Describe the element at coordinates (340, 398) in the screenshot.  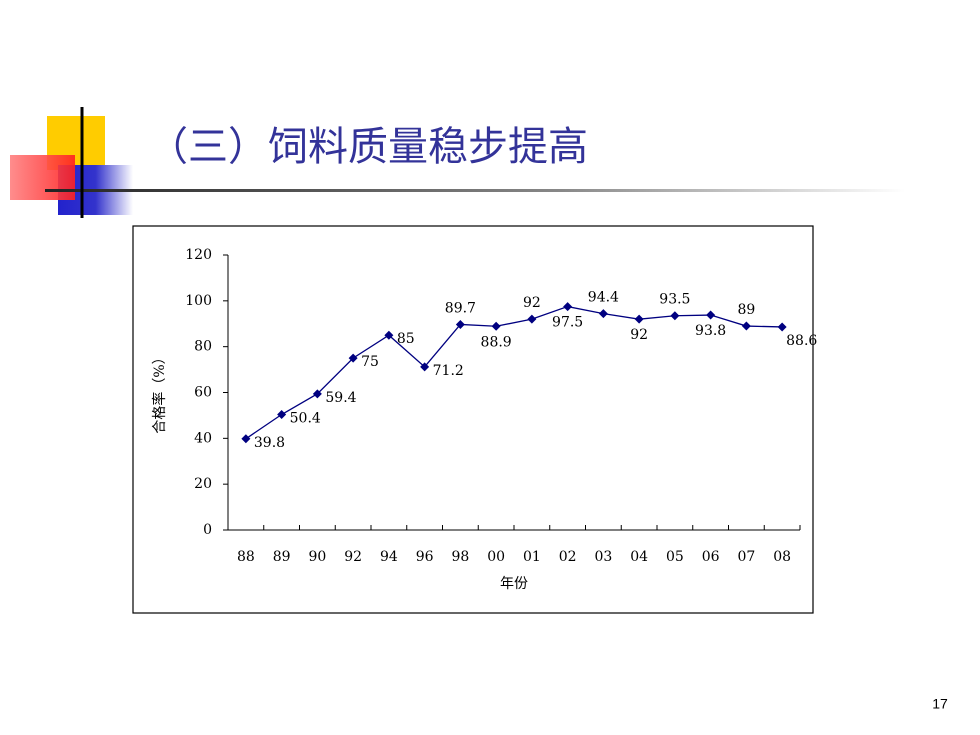
I see `value-label: 59.4` at that location.